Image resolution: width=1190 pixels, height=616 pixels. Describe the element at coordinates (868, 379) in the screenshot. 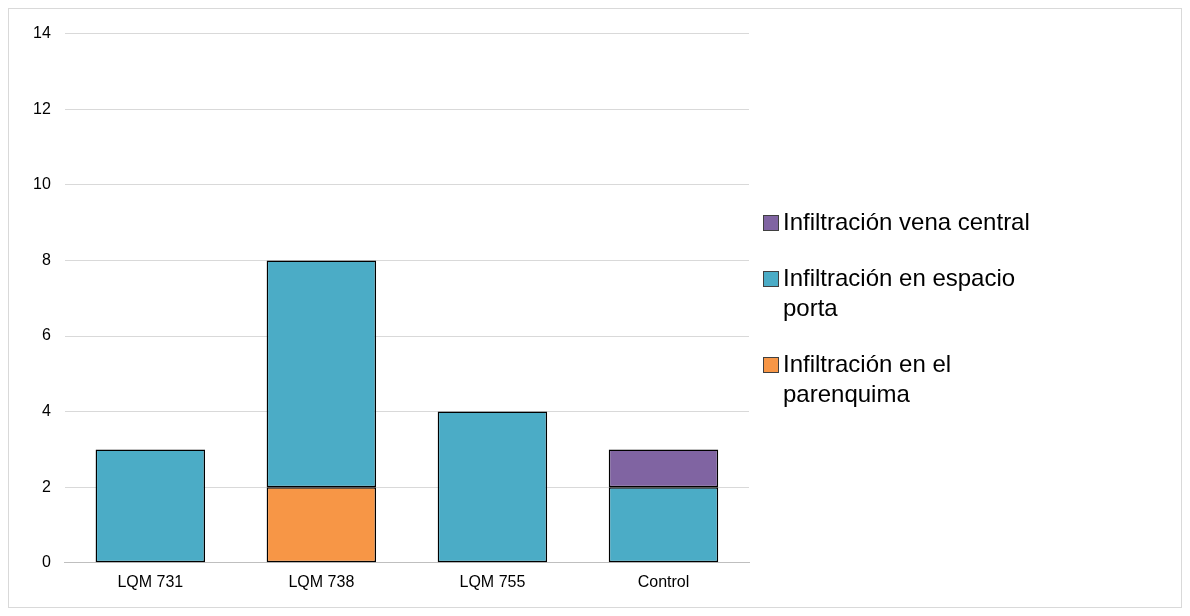

I see `legend-label: Infiltración en el parenquima` at that location.